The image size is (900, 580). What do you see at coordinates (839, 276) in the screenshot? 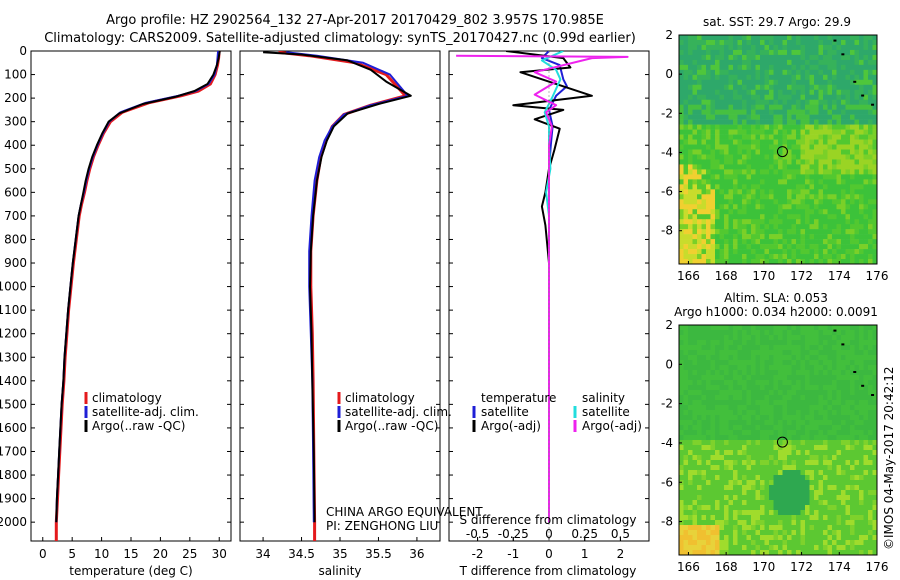
I see `map-x-tick-label: 174` at bounding box center [839, 276].